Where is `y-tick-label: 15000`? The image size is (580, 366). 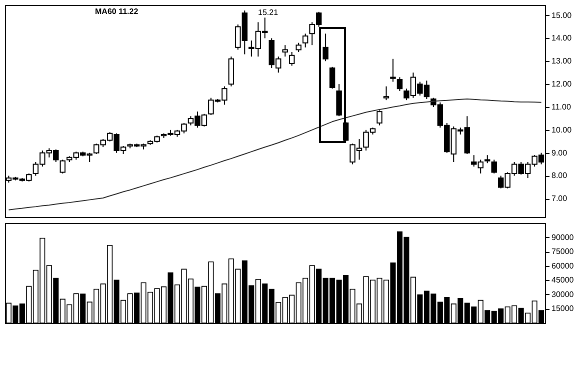 y-tick-label: 15000 is located at coordinates (563, 309).